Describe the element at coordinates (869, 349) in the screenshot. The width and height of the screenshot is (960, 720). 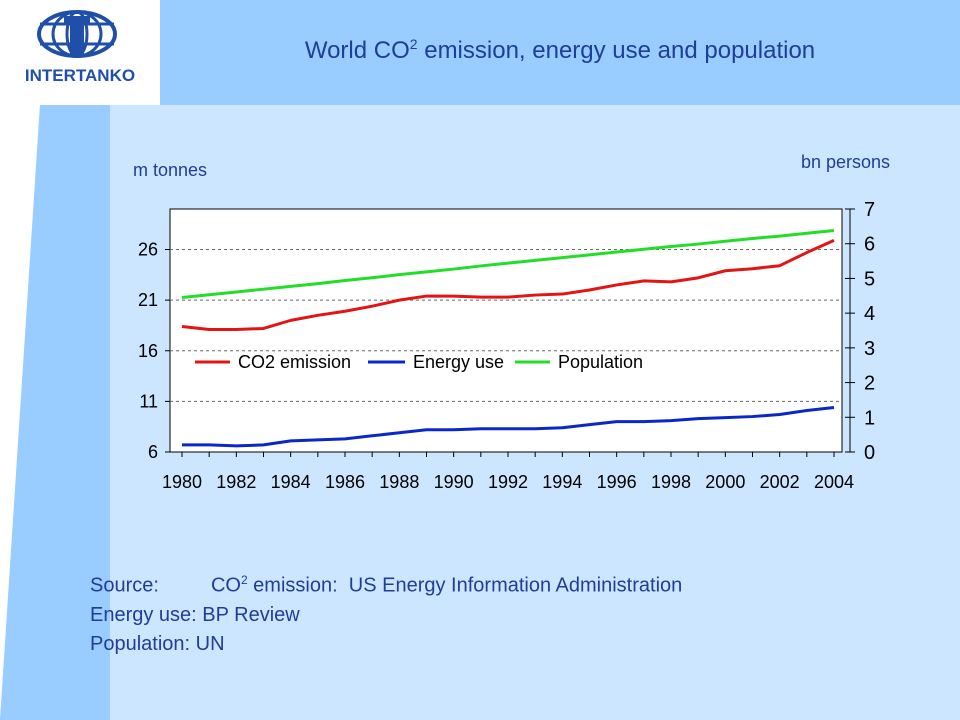
I see `right-tick-label: 3` at that location.